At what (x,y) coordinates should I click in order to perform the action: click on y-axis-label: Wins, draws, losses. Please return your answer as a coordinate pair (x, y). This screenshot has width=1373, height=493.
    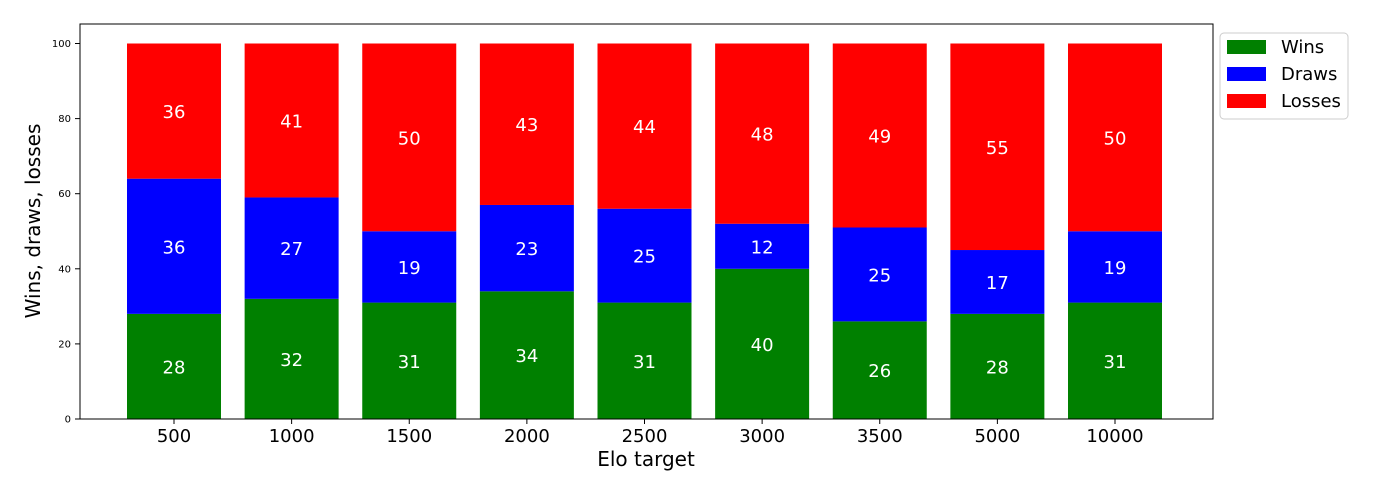
    Looking at the image, I should click on (33, 221).